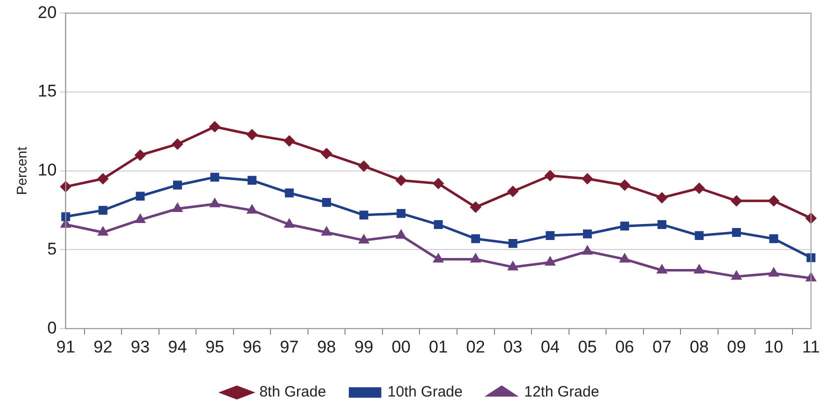  Describe the element at coordinates (364, 346) in the screenshot. I see `x-tick-label: 99` at that location.